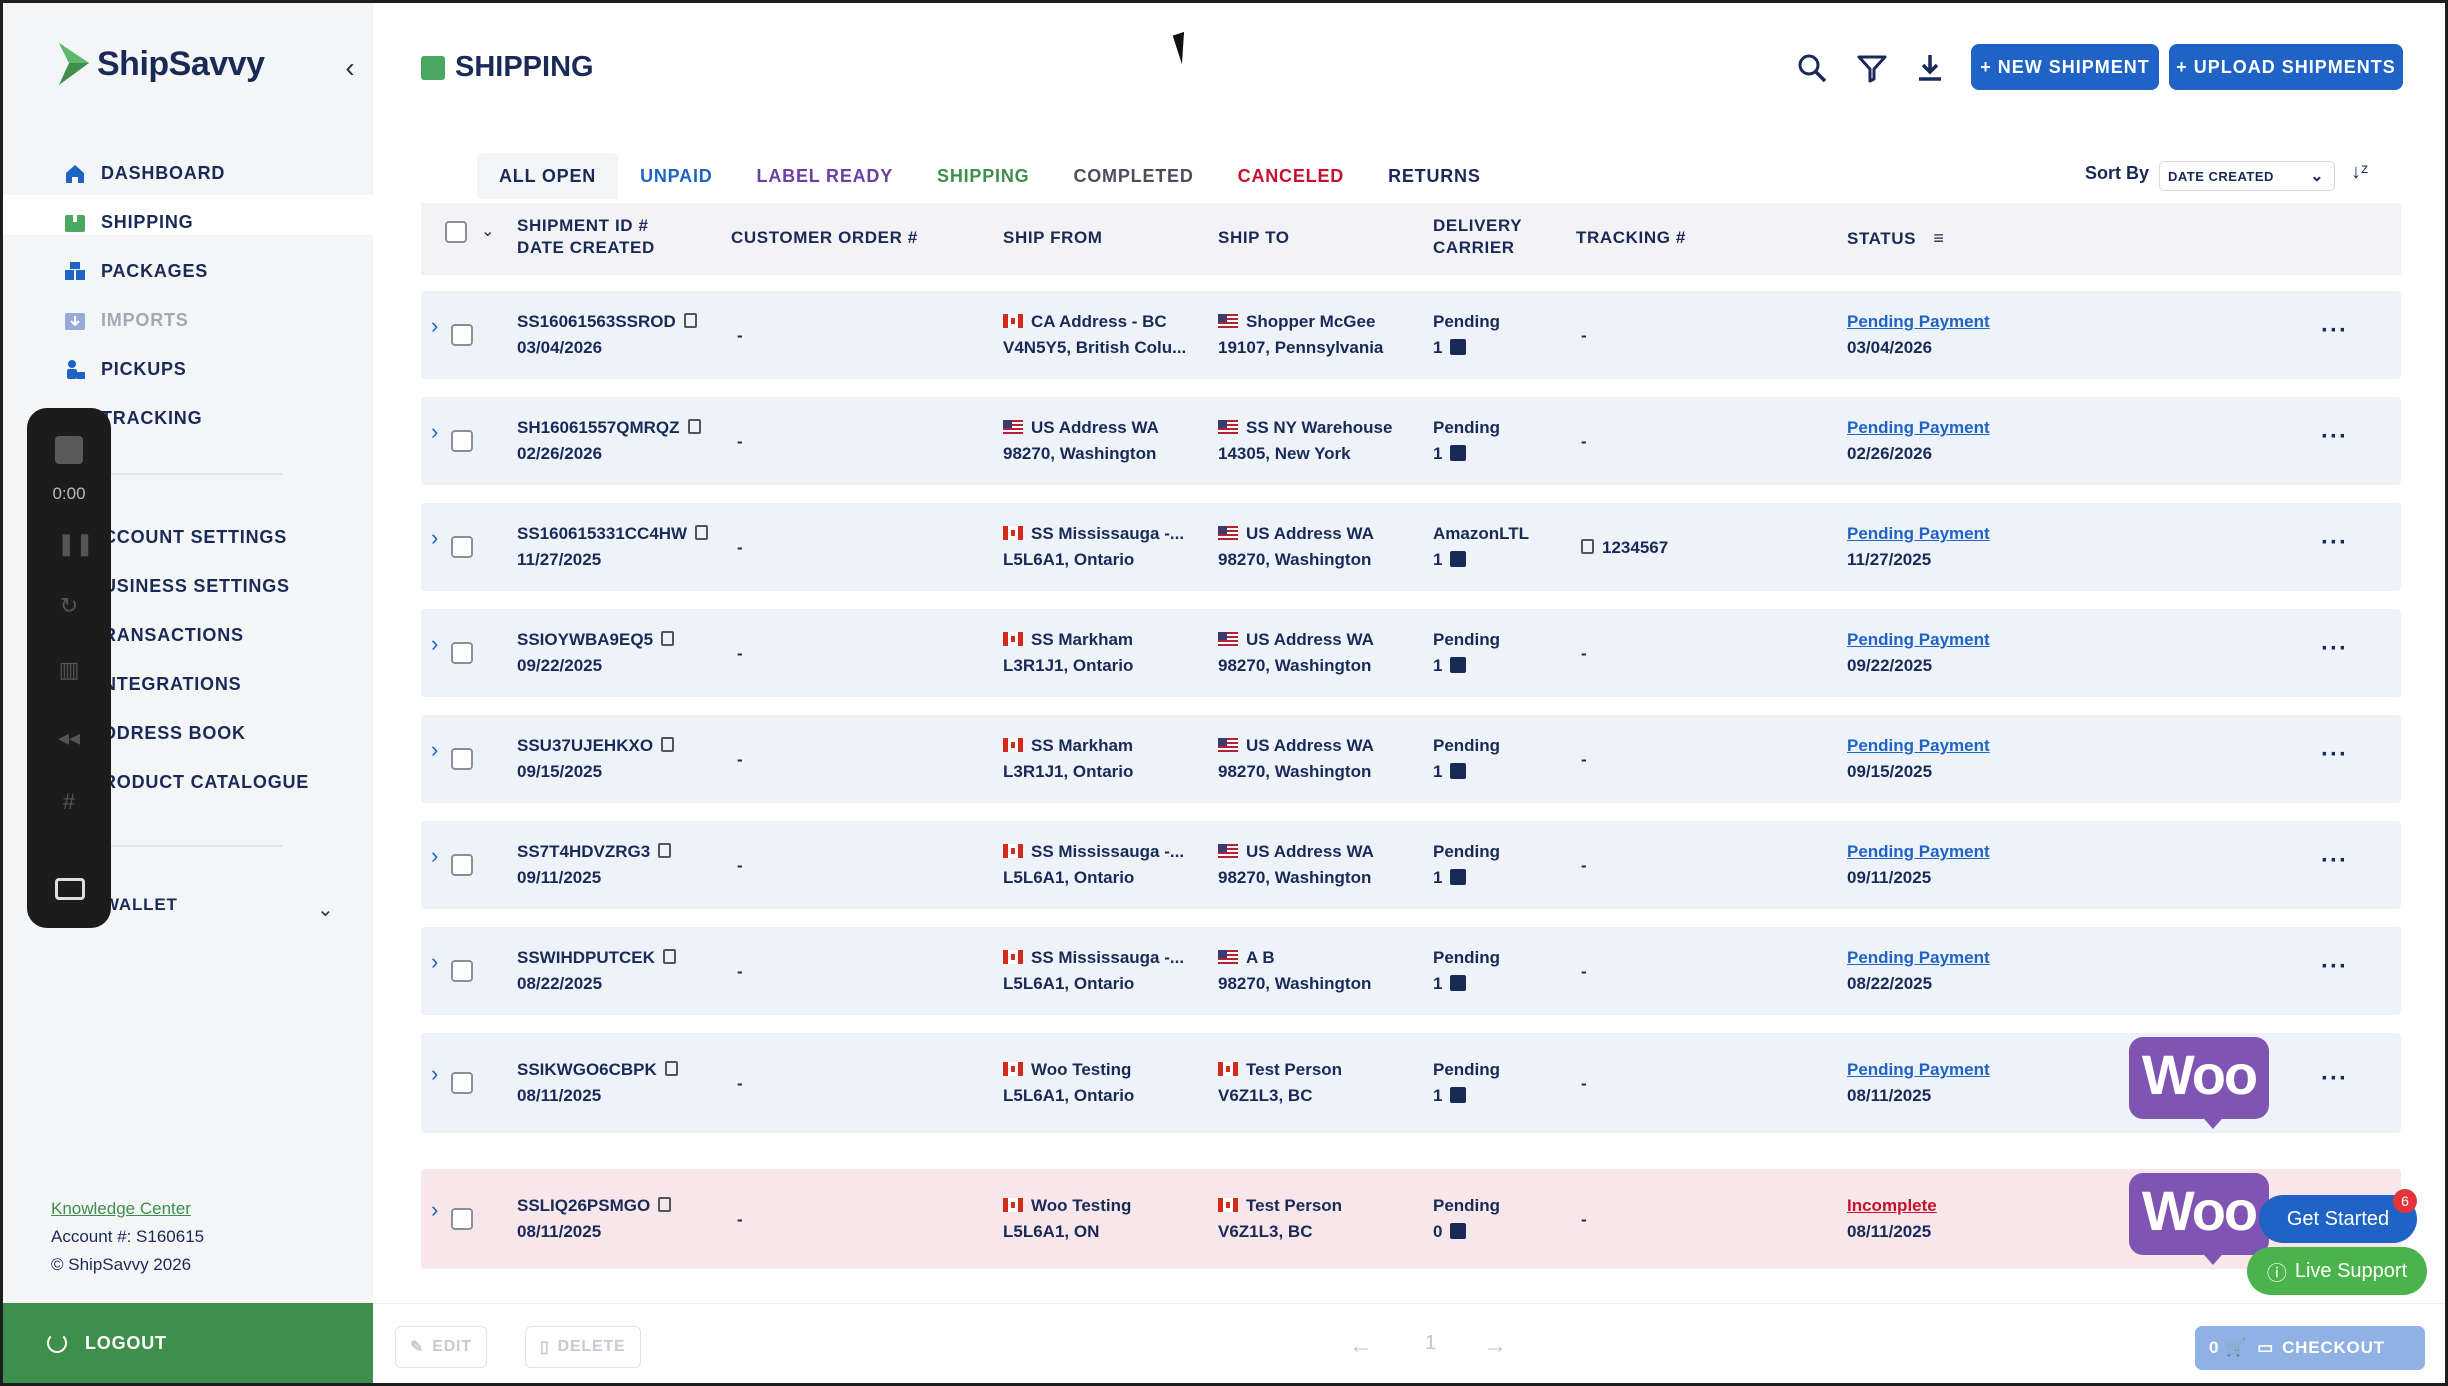 This screenshot has width=2448, height=1386. I want to click on column-ship-to: SHIP TO, so click(1254, 237).